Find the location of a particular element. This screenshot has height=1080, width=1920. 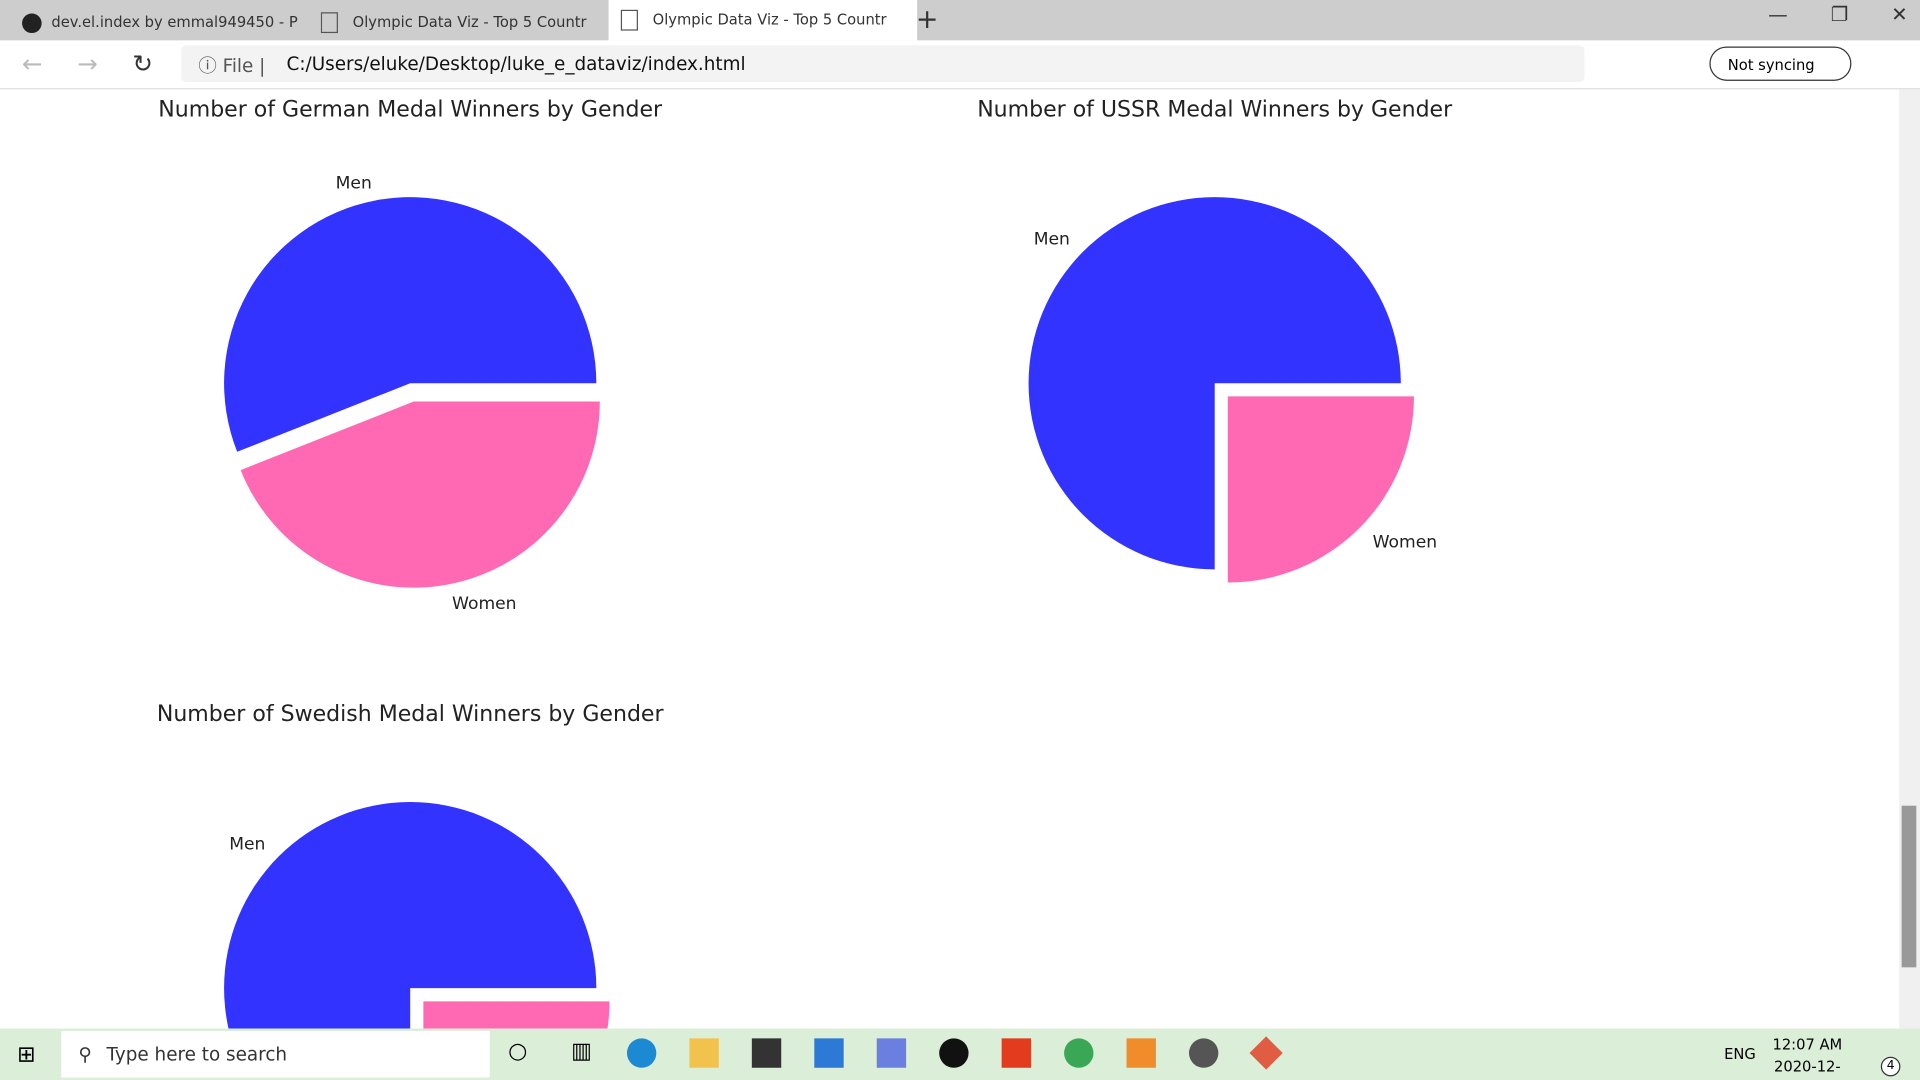

address-bar is located at coordinates (883, 64).